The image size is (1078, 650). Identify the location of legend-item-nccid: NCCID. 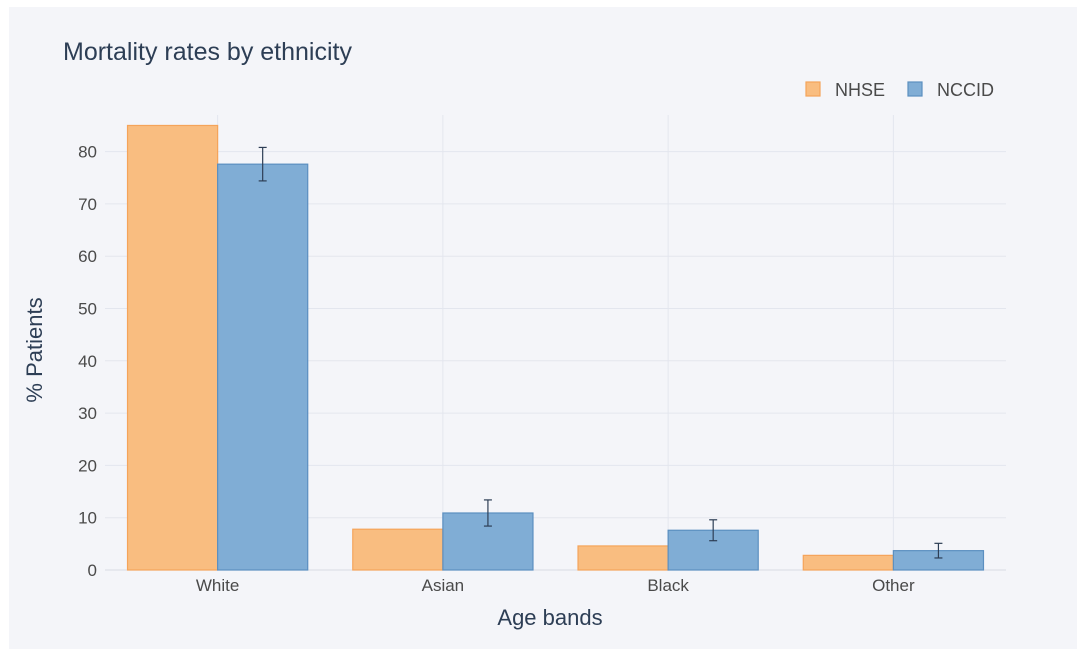
(950, 90).